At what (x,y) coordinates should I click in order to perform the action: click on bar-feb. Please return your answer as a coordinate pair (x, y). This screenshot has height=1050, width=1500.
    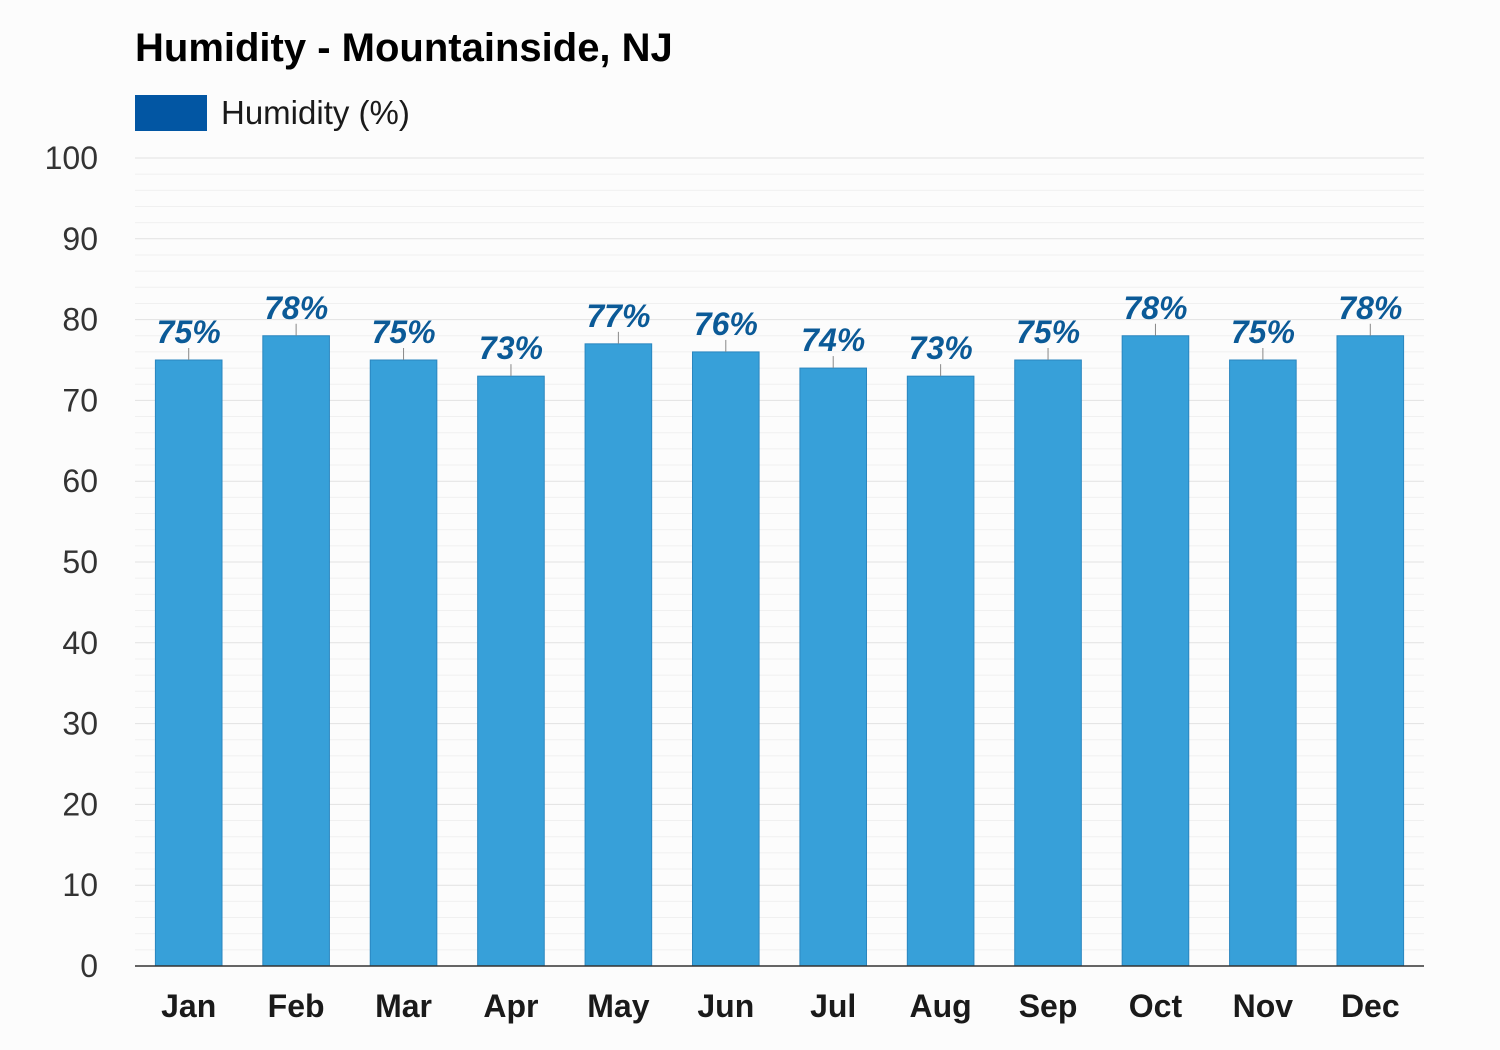
    Looking at the image, I should click on (296, 651).